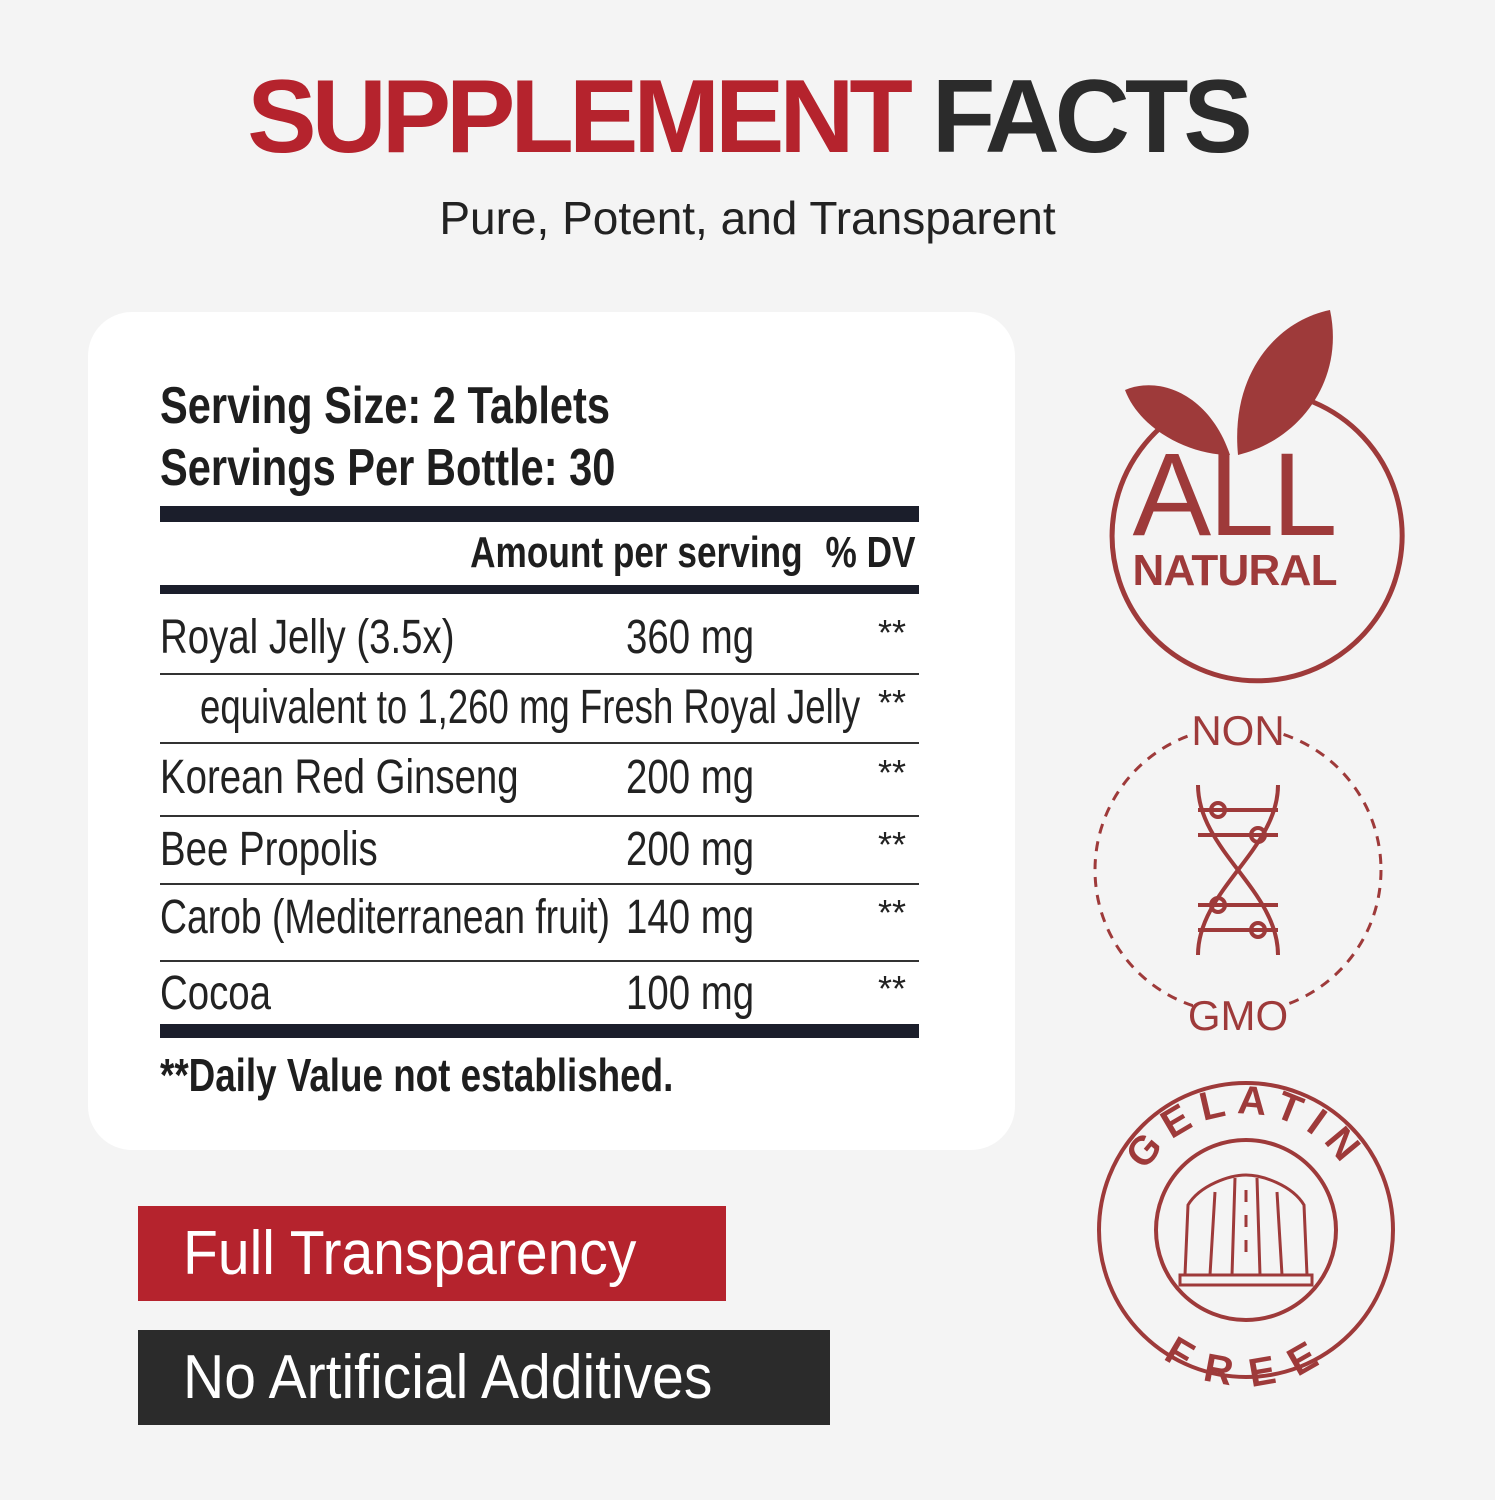 This screenshot has width=1495, height=1500. I want to click on no-artificial-additives-label: No Artificial Additives, so click(484, 1377).